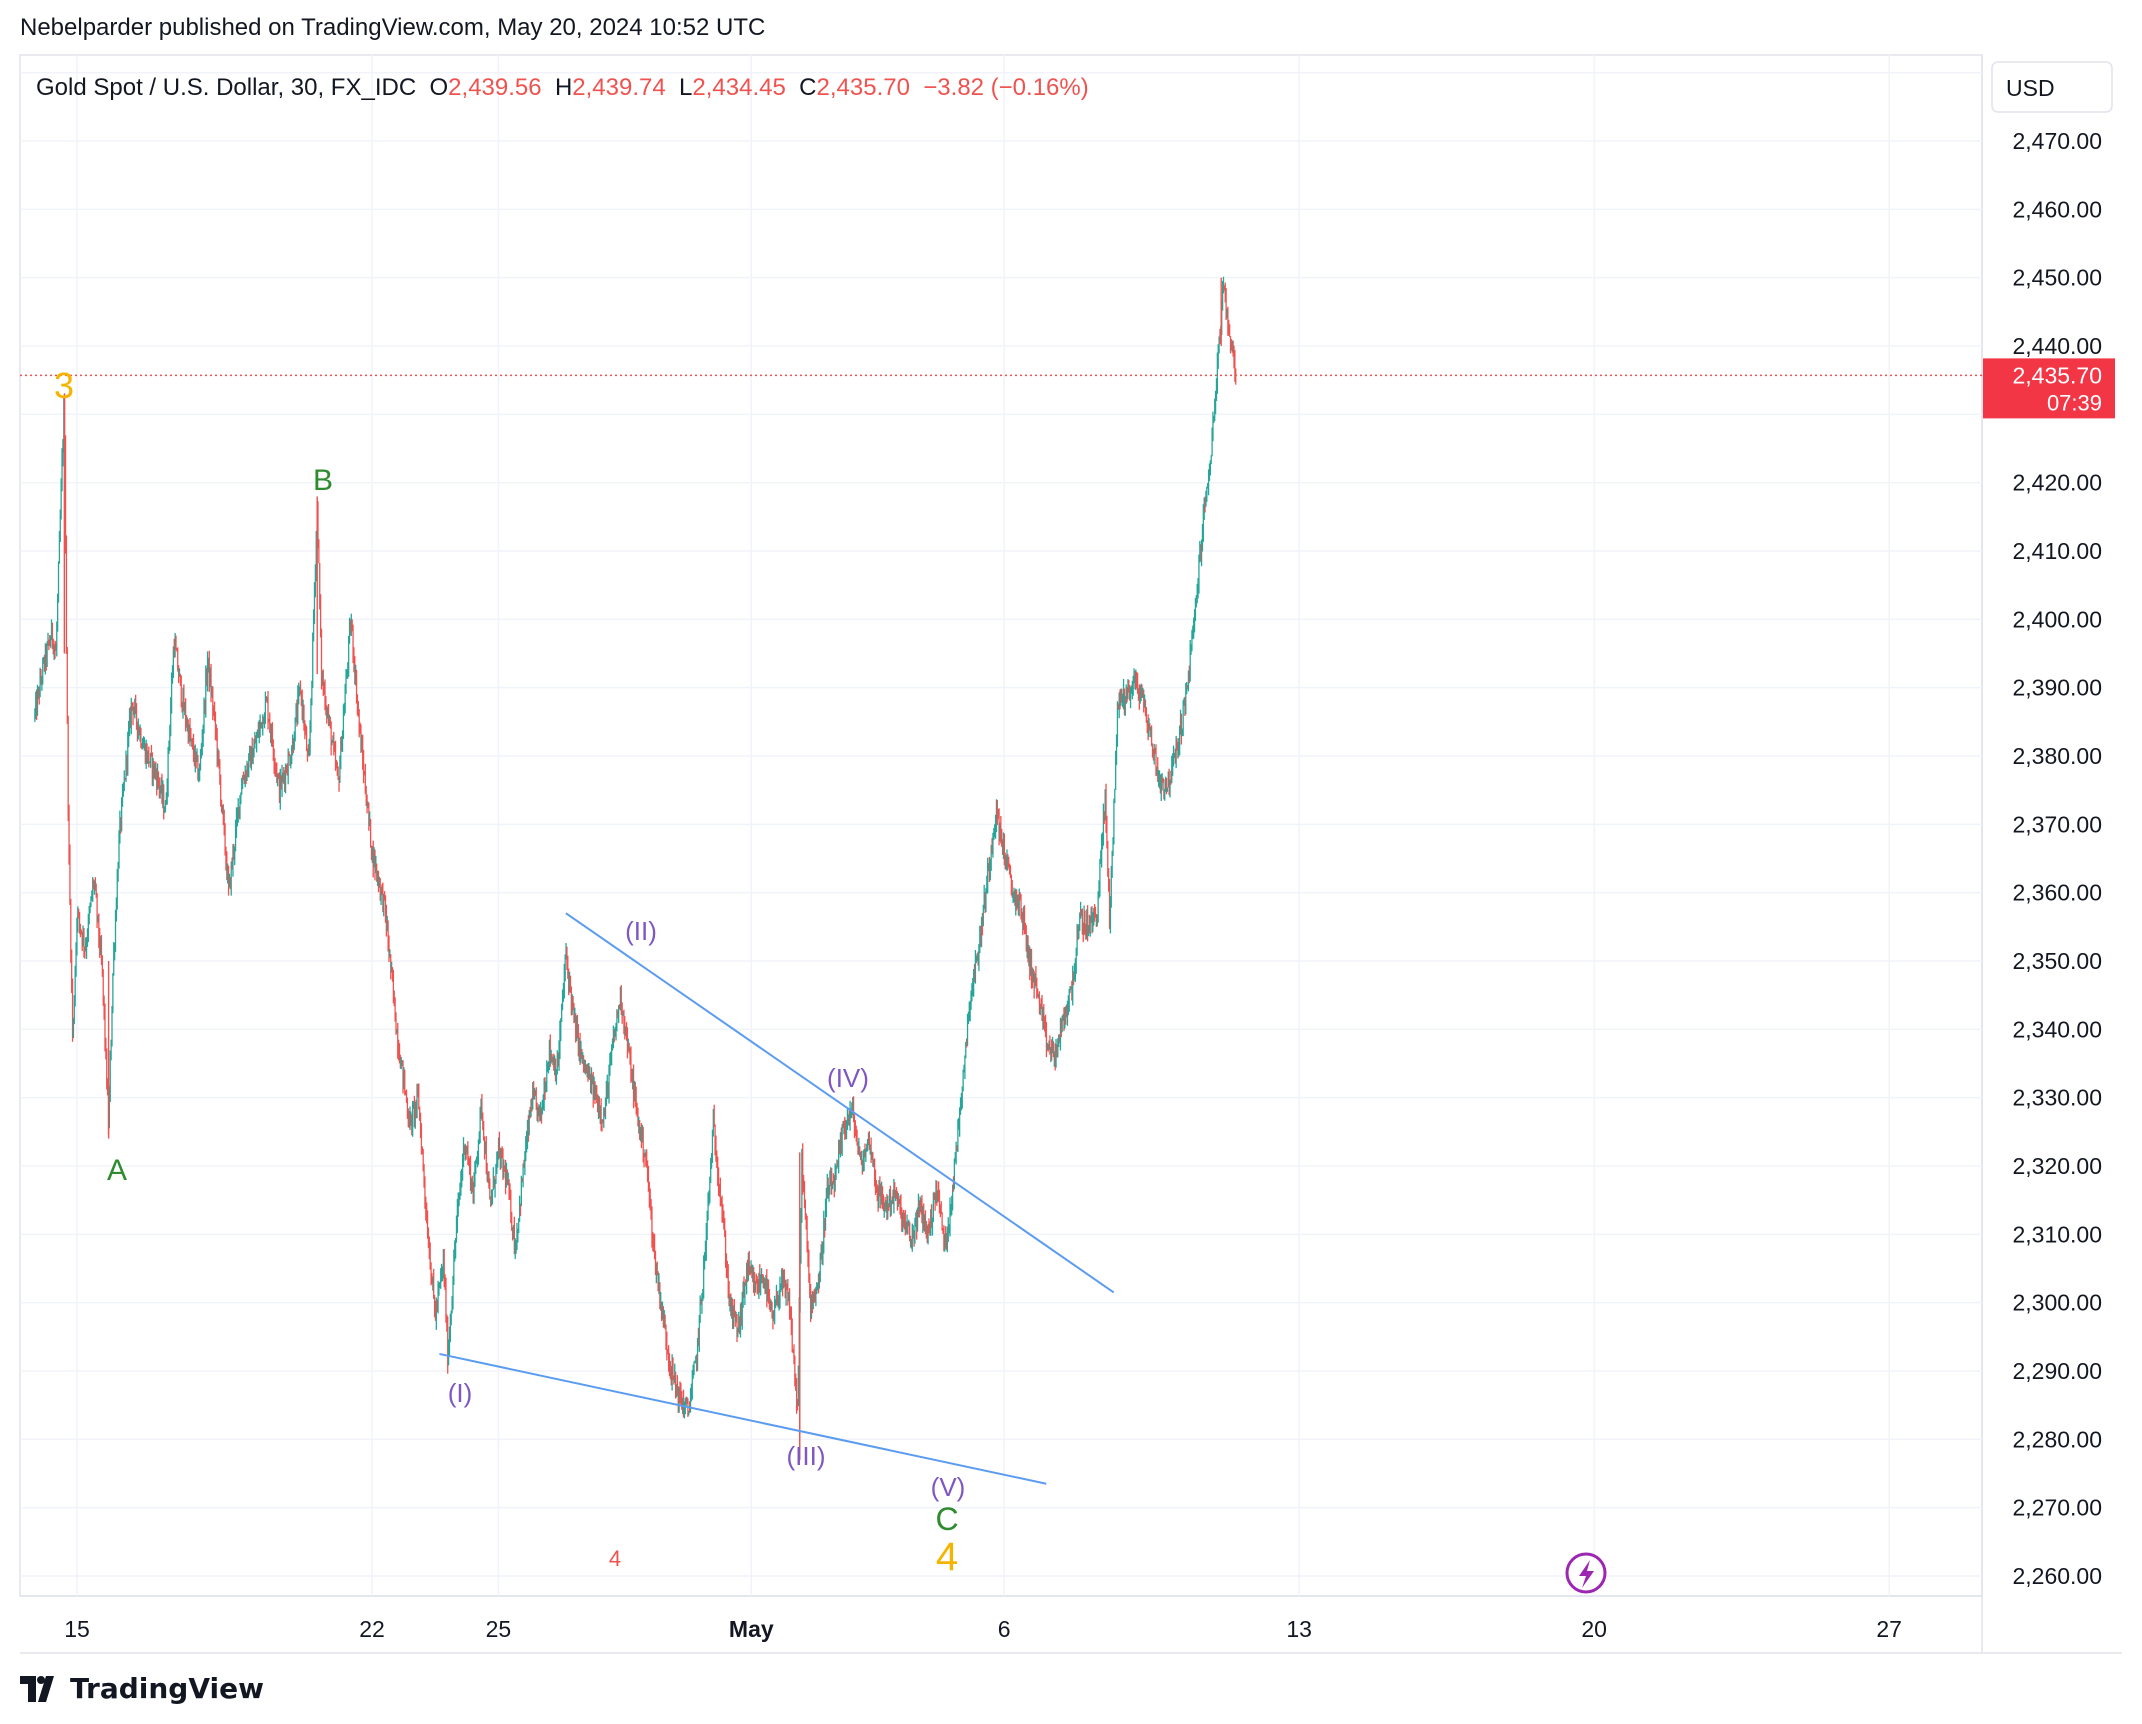 This screenshot has width=2142, height=1724. What do you see at coordinates (64, 385) in the screenshot?
I see `wave-label-3: 3` at bounding box center [64, 385].